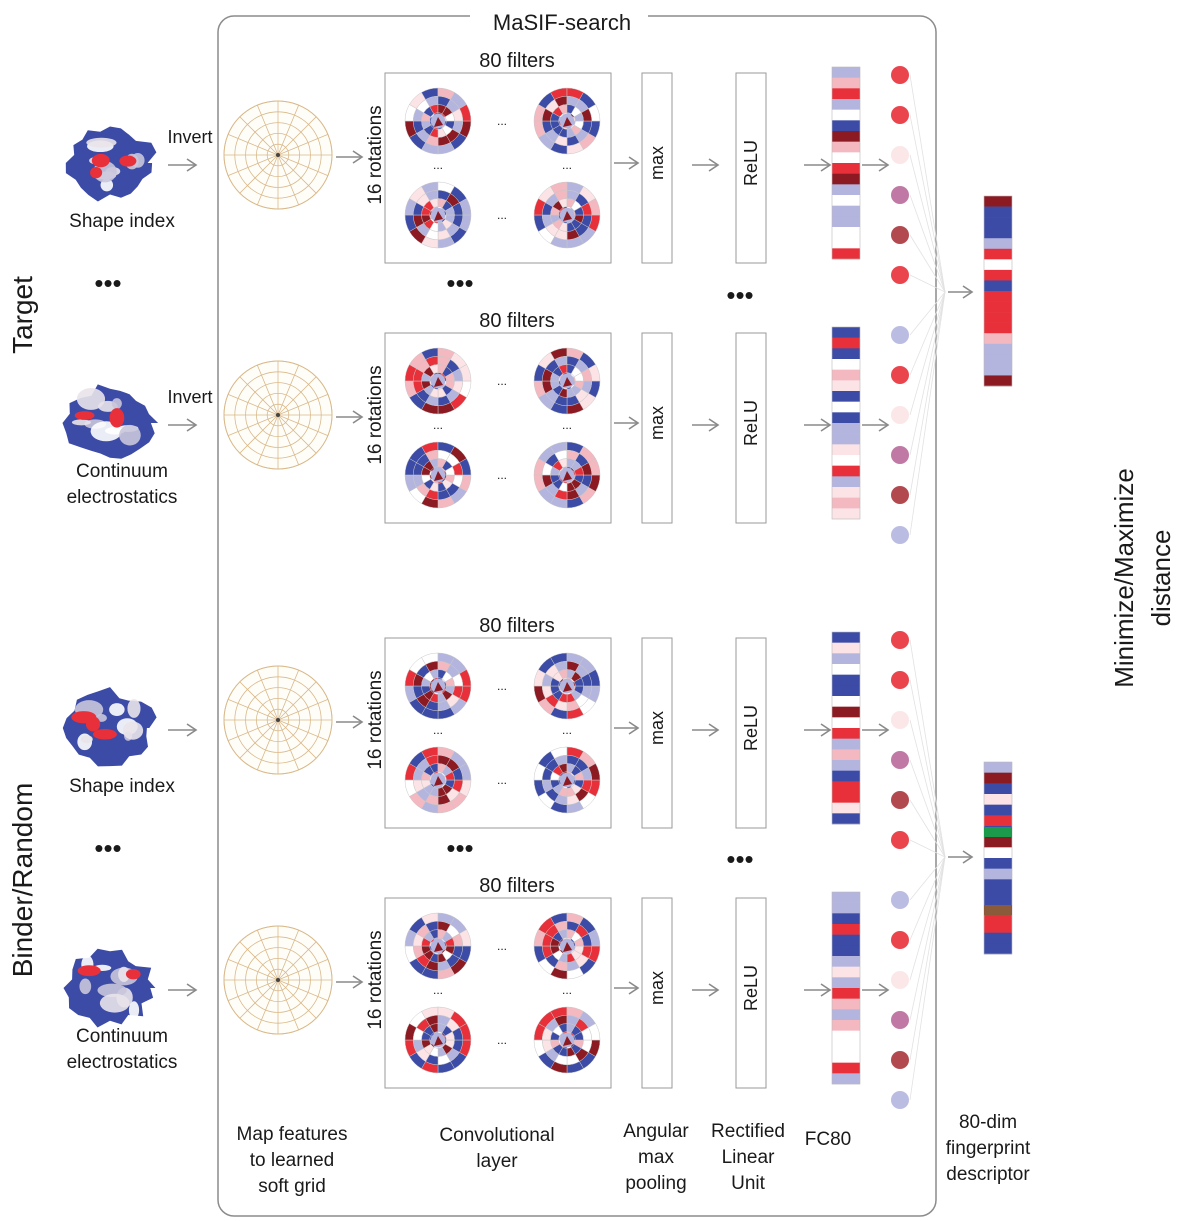 This screenshot has height=1221, width=1183. I want to click on group-label-binder: Binder/Random, so click(22, 880).